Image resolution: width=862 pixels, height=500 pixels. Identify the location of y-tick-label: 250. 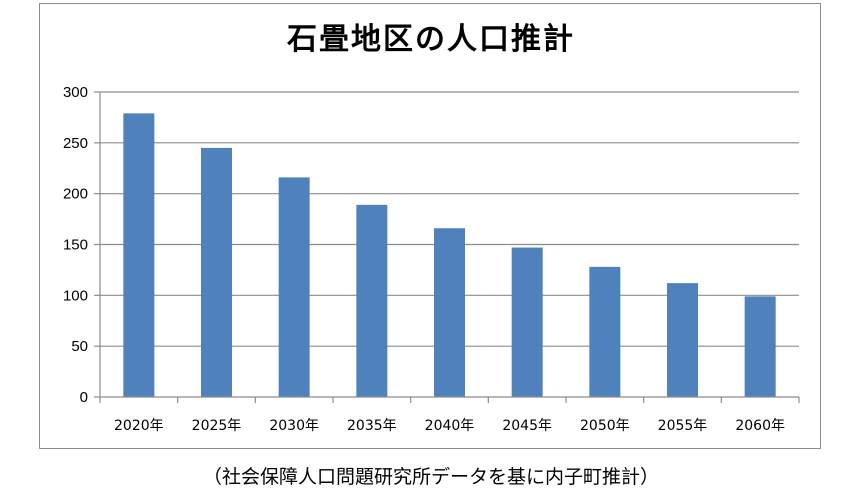
(75, 143).